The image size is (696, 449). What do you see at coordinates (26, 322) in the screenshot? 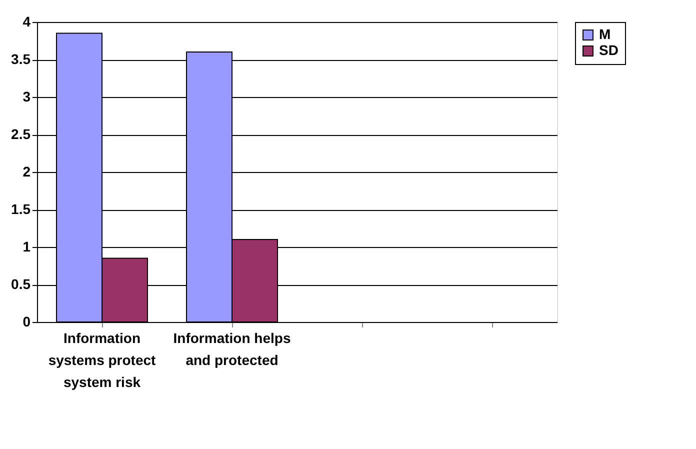
I see `y-tick-label: 0` at bounding box center [26, 322].